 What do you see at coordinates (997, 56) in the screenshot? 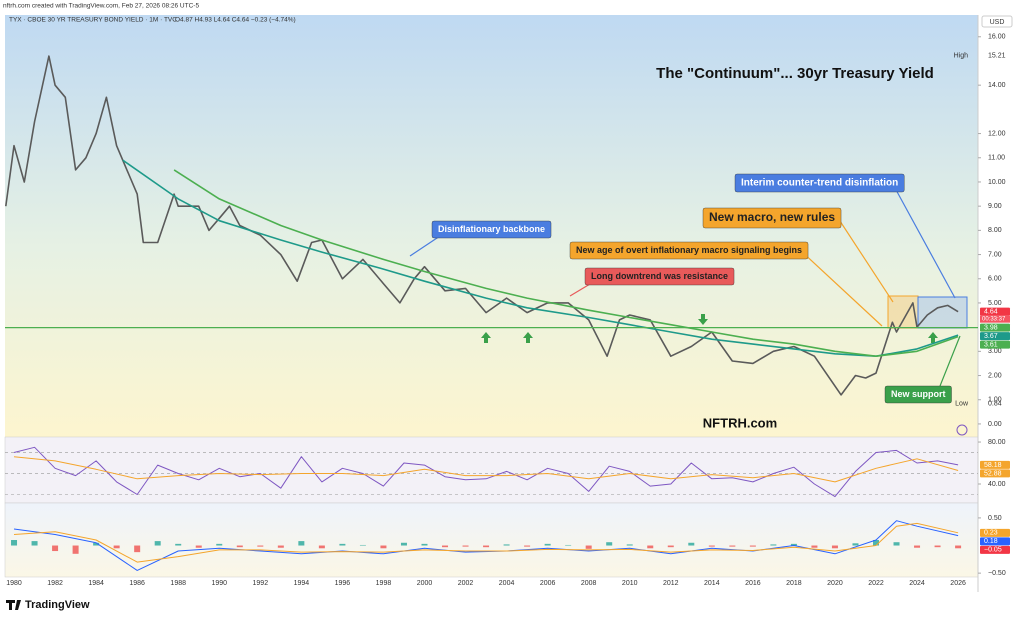
I see `extreme-value: 15.21` at bounding box center [997, 56].